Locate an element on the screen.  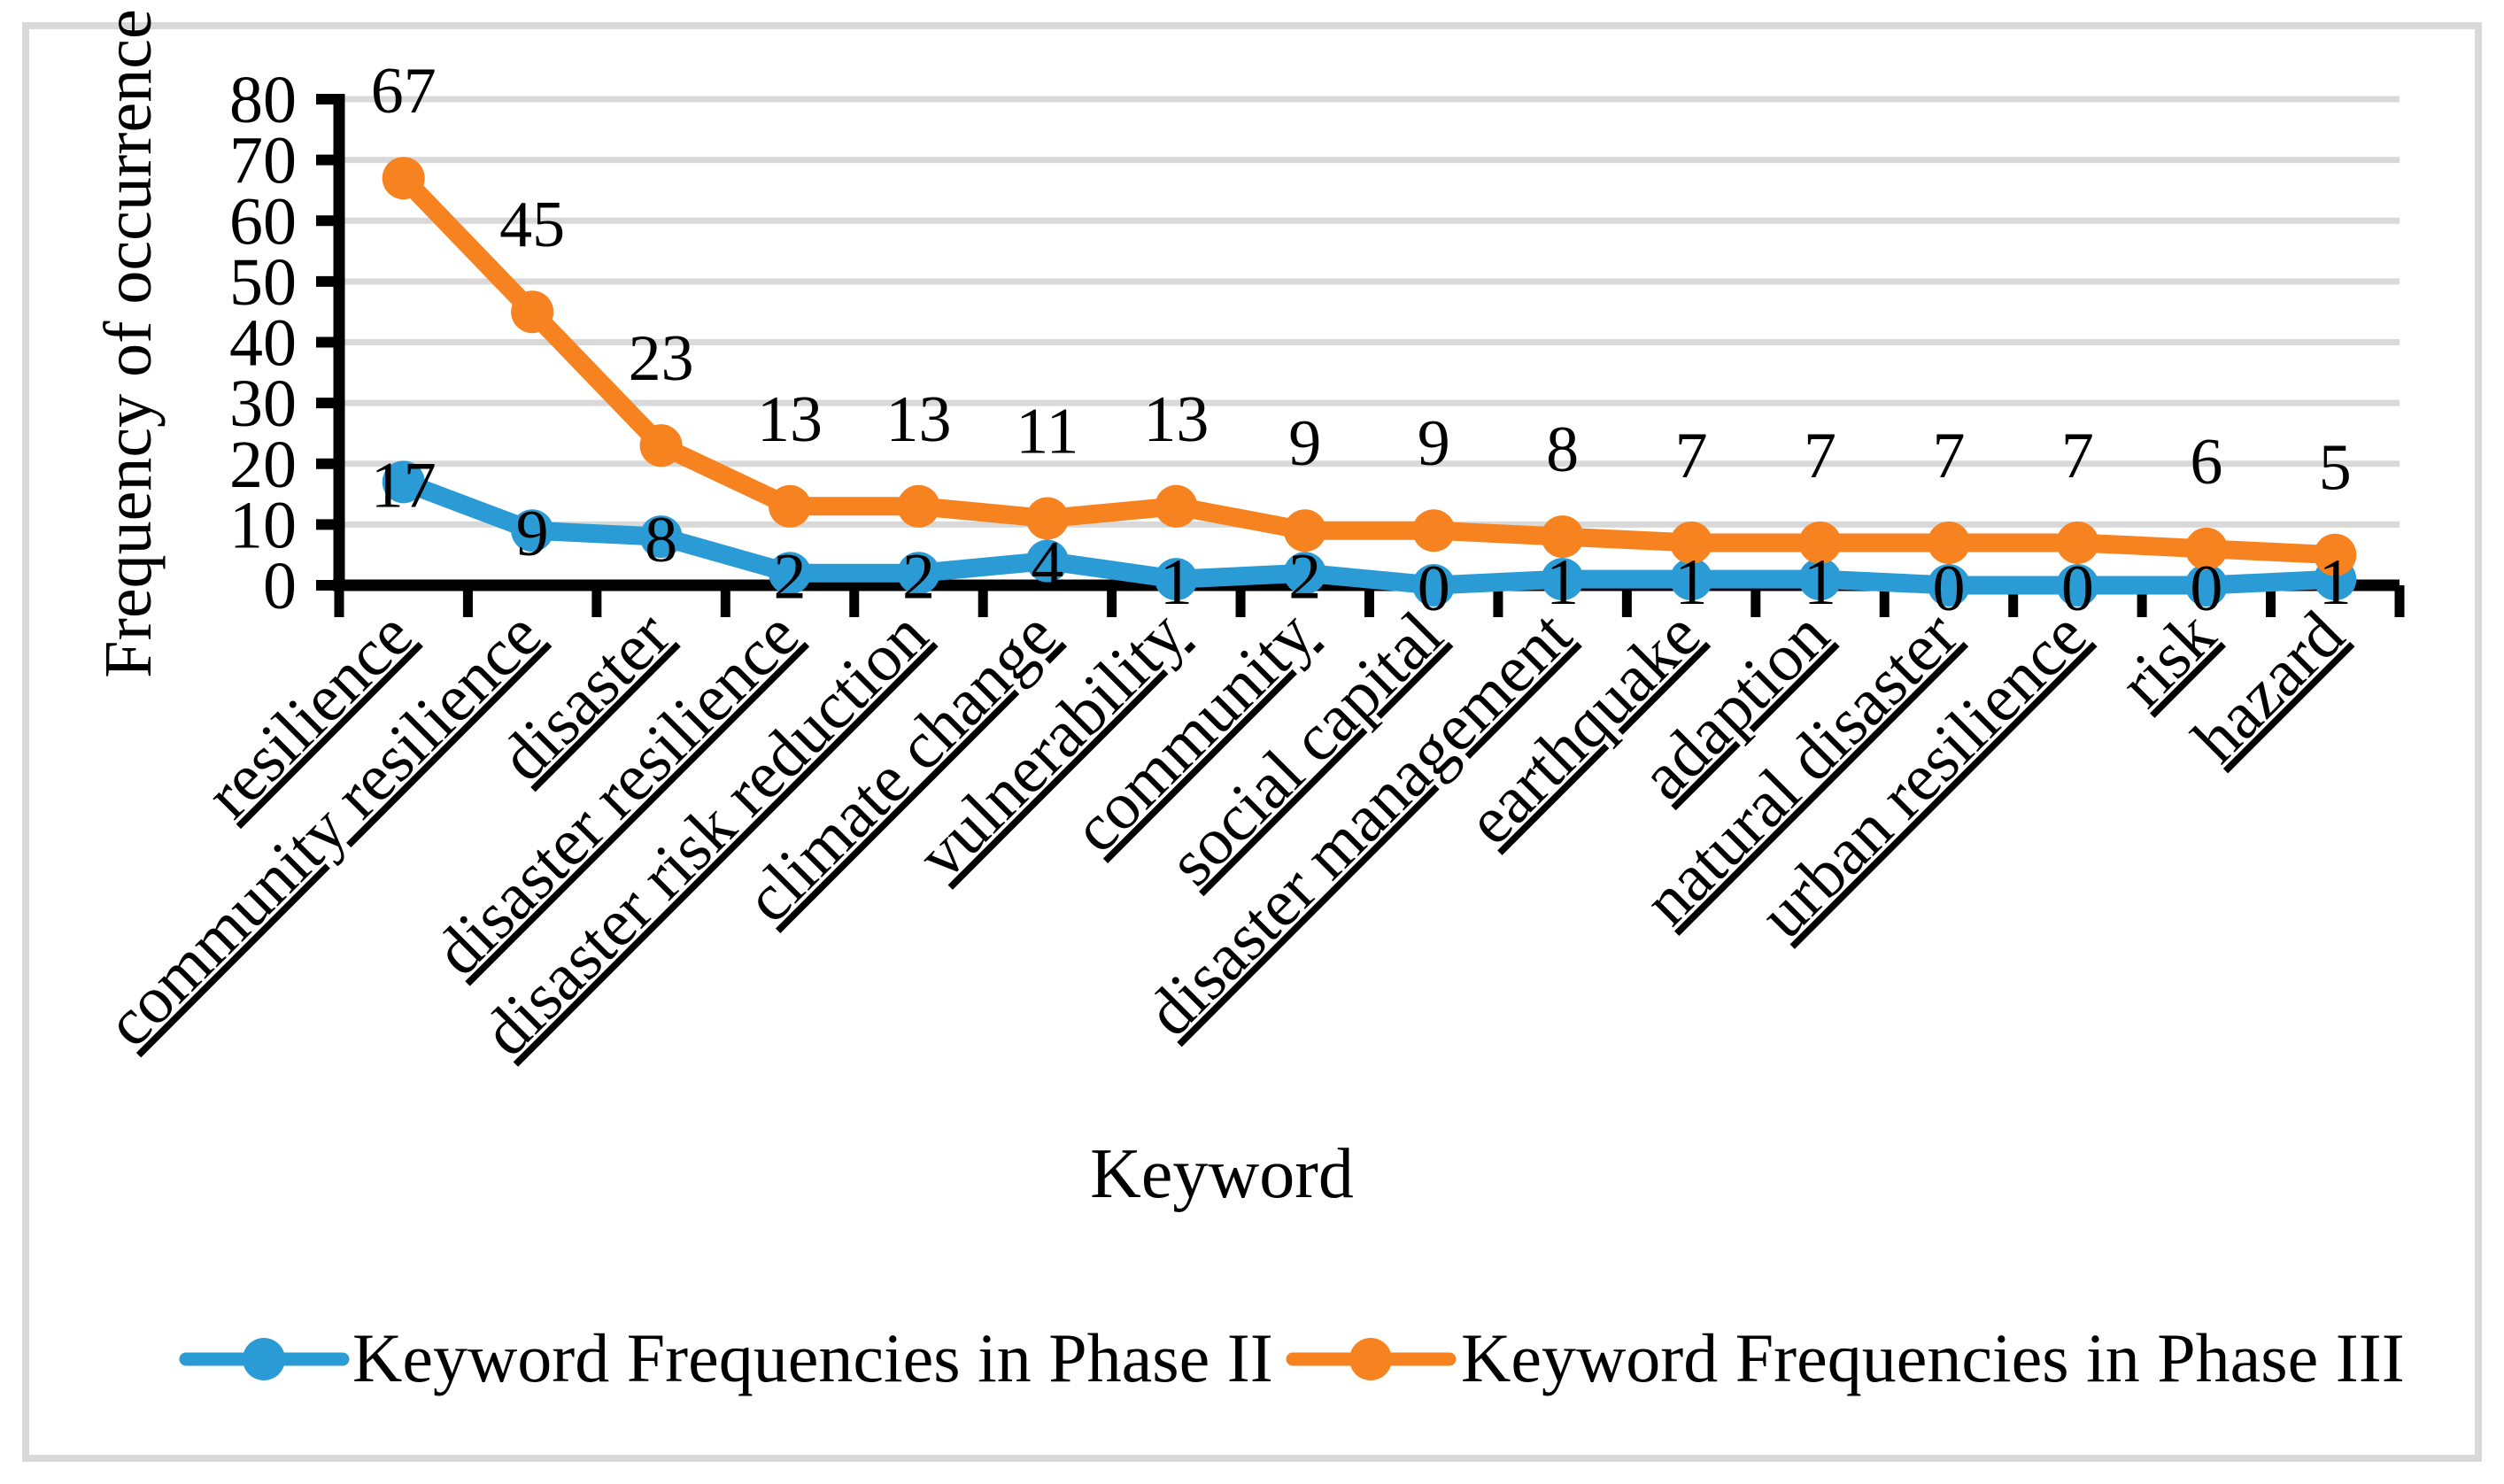
y-tick-label: 30 is located at coordinates (263, 404).